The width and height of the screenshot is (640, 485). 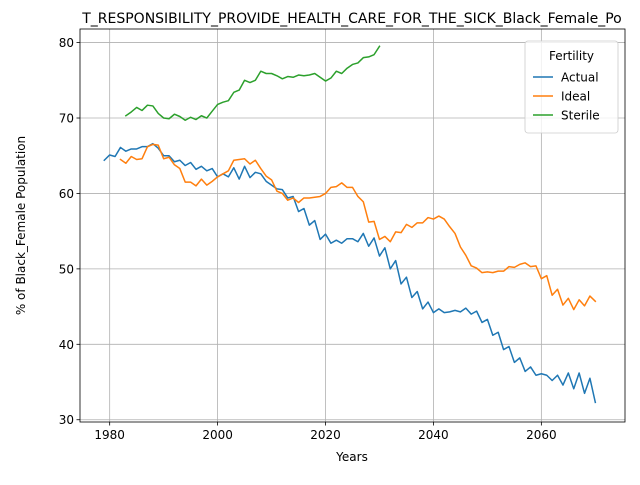 What do you see at coordinates (325, 435) in the screenshot?
I see `x-tick-label: 2020` at bounding box center [325, 435].